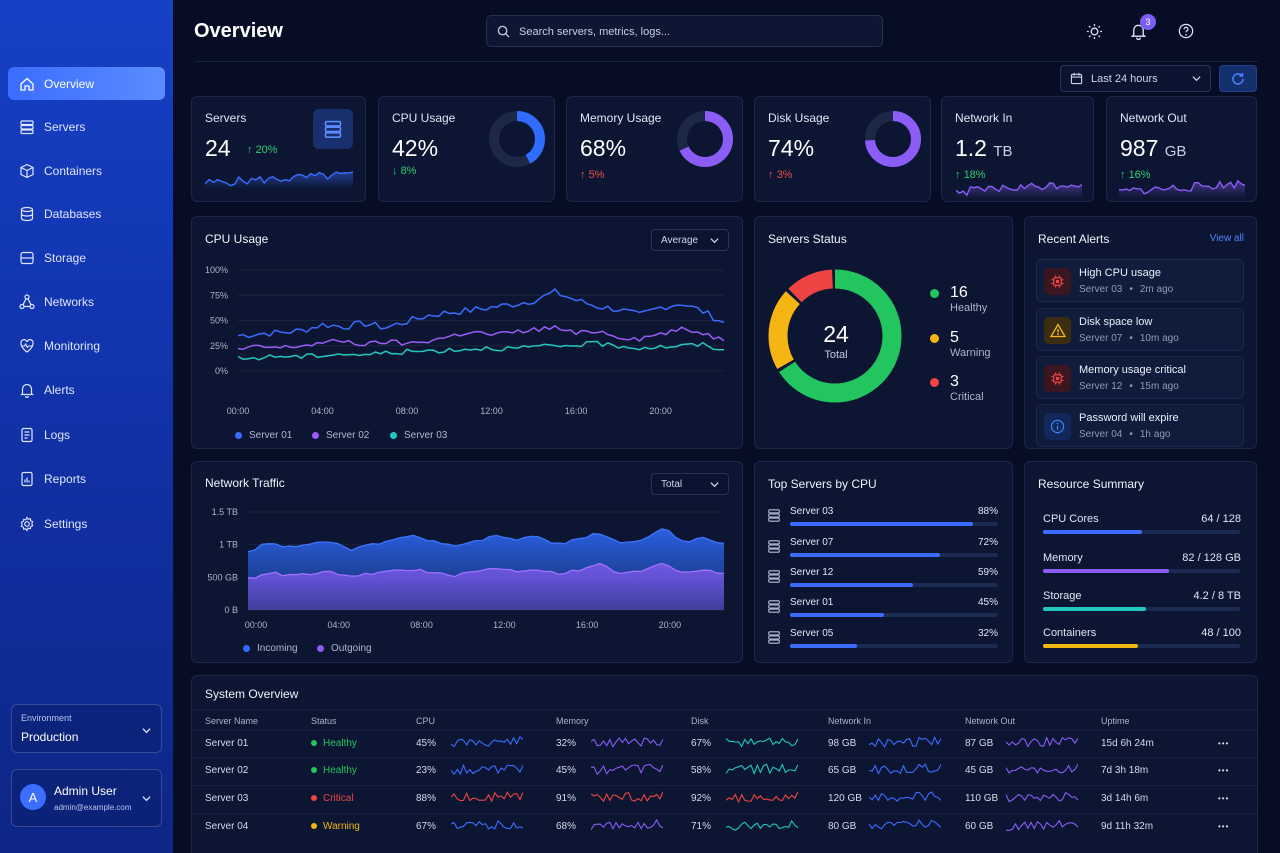 Image resolution: width=1280 pixels, height=853 pixels. I want to click on alert-item: High CPU usage Server 03 • 2m ago, so click(1140, 280).